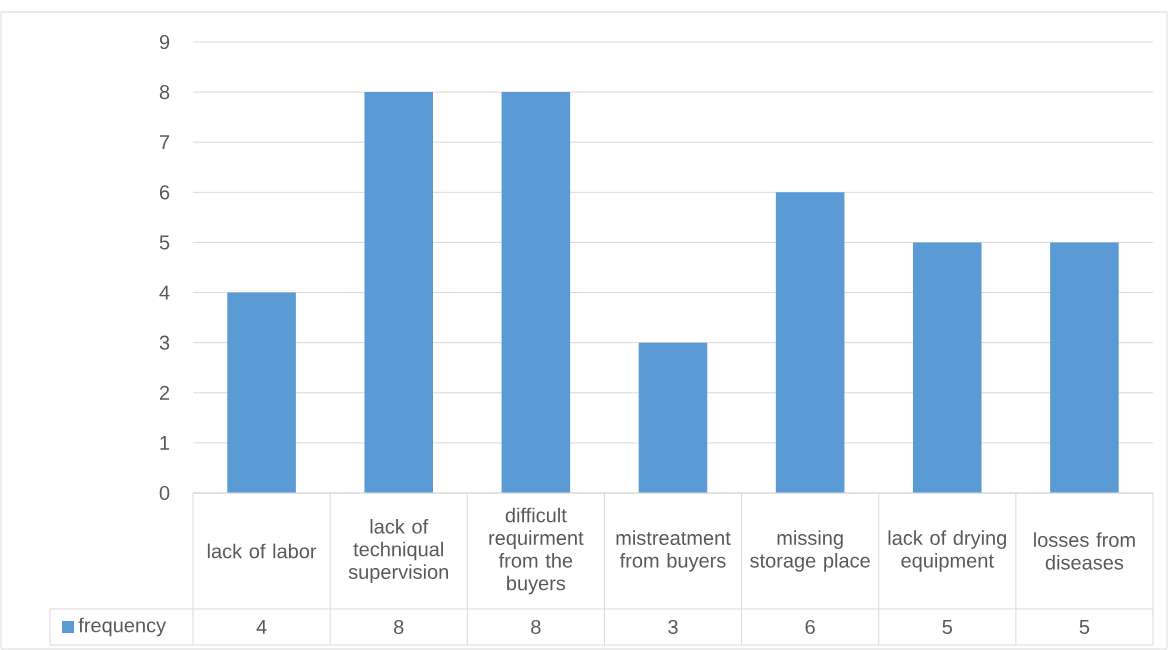 The height and width of the screenshot is (650, 1168). Describe the element at coordinates (673, 551) in the screenshot. I see `x-tick-label: mistreatment from buyers` at that location.